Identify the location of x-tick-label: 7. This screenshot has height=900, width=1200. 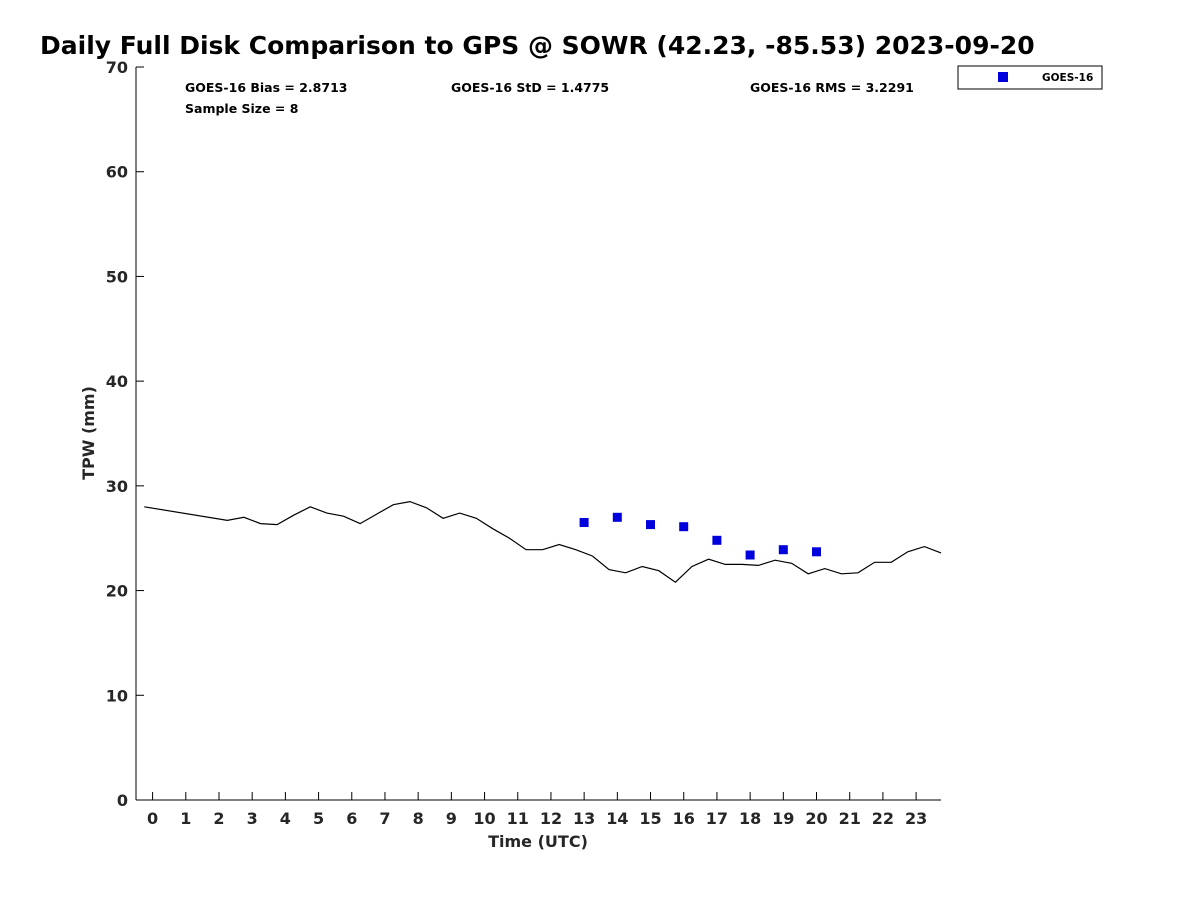
(384, 818).